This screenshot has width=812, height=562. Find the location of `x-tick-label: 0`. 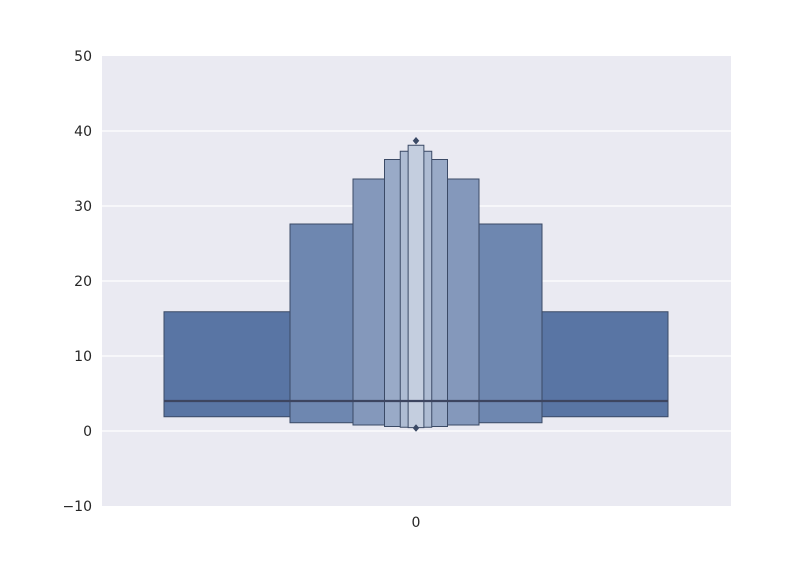

x-tick-label: 0 is located at coordinates (416, 523).